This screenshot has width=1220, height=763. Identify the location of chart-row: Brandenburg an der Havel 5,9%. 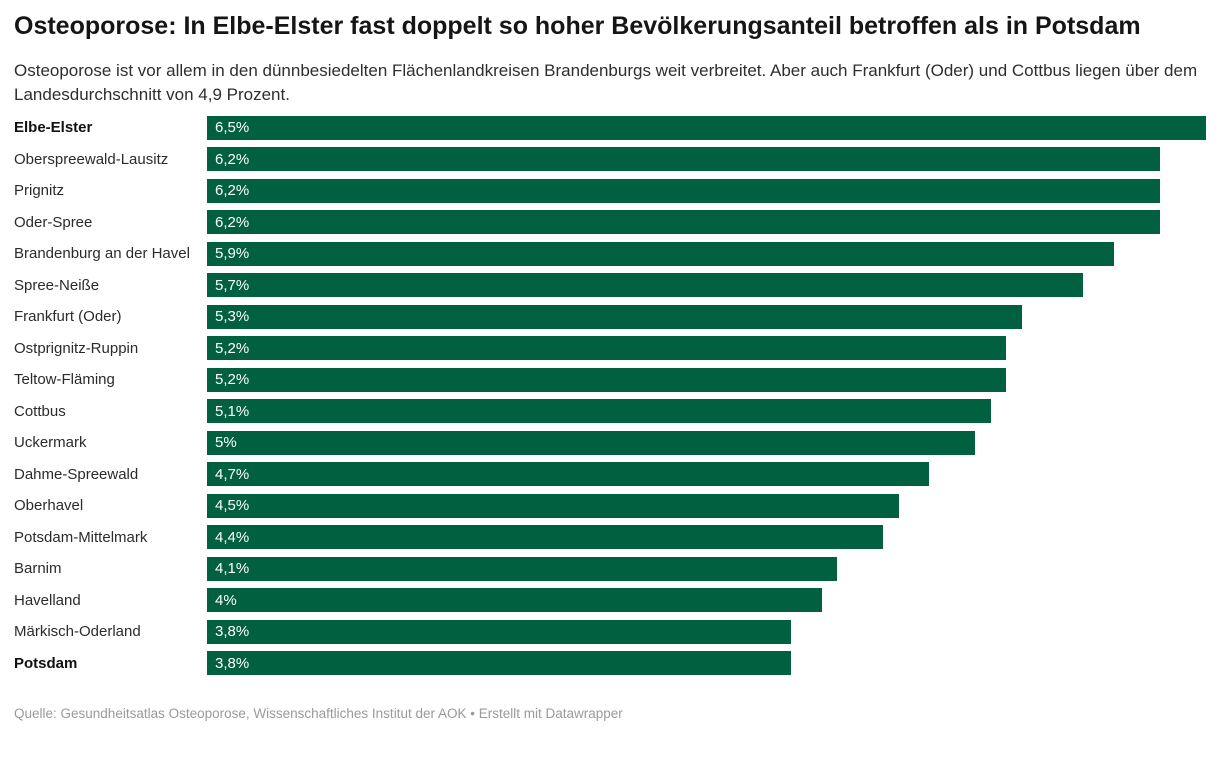
(610, 254).